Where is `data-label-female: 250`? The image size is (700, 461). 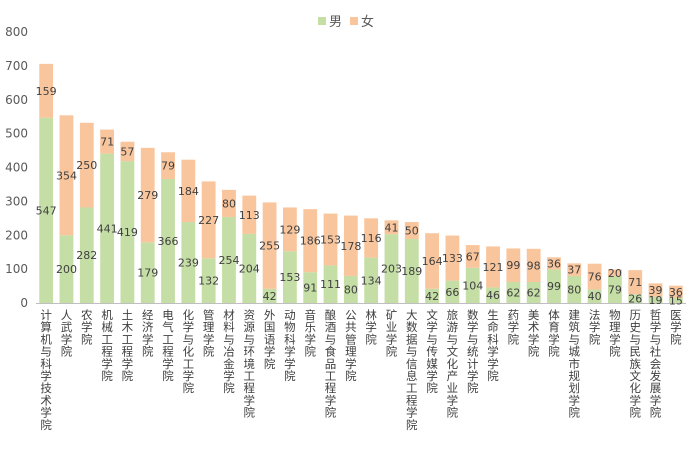
data-label-female: 250 is located at coordinates (86, 165).